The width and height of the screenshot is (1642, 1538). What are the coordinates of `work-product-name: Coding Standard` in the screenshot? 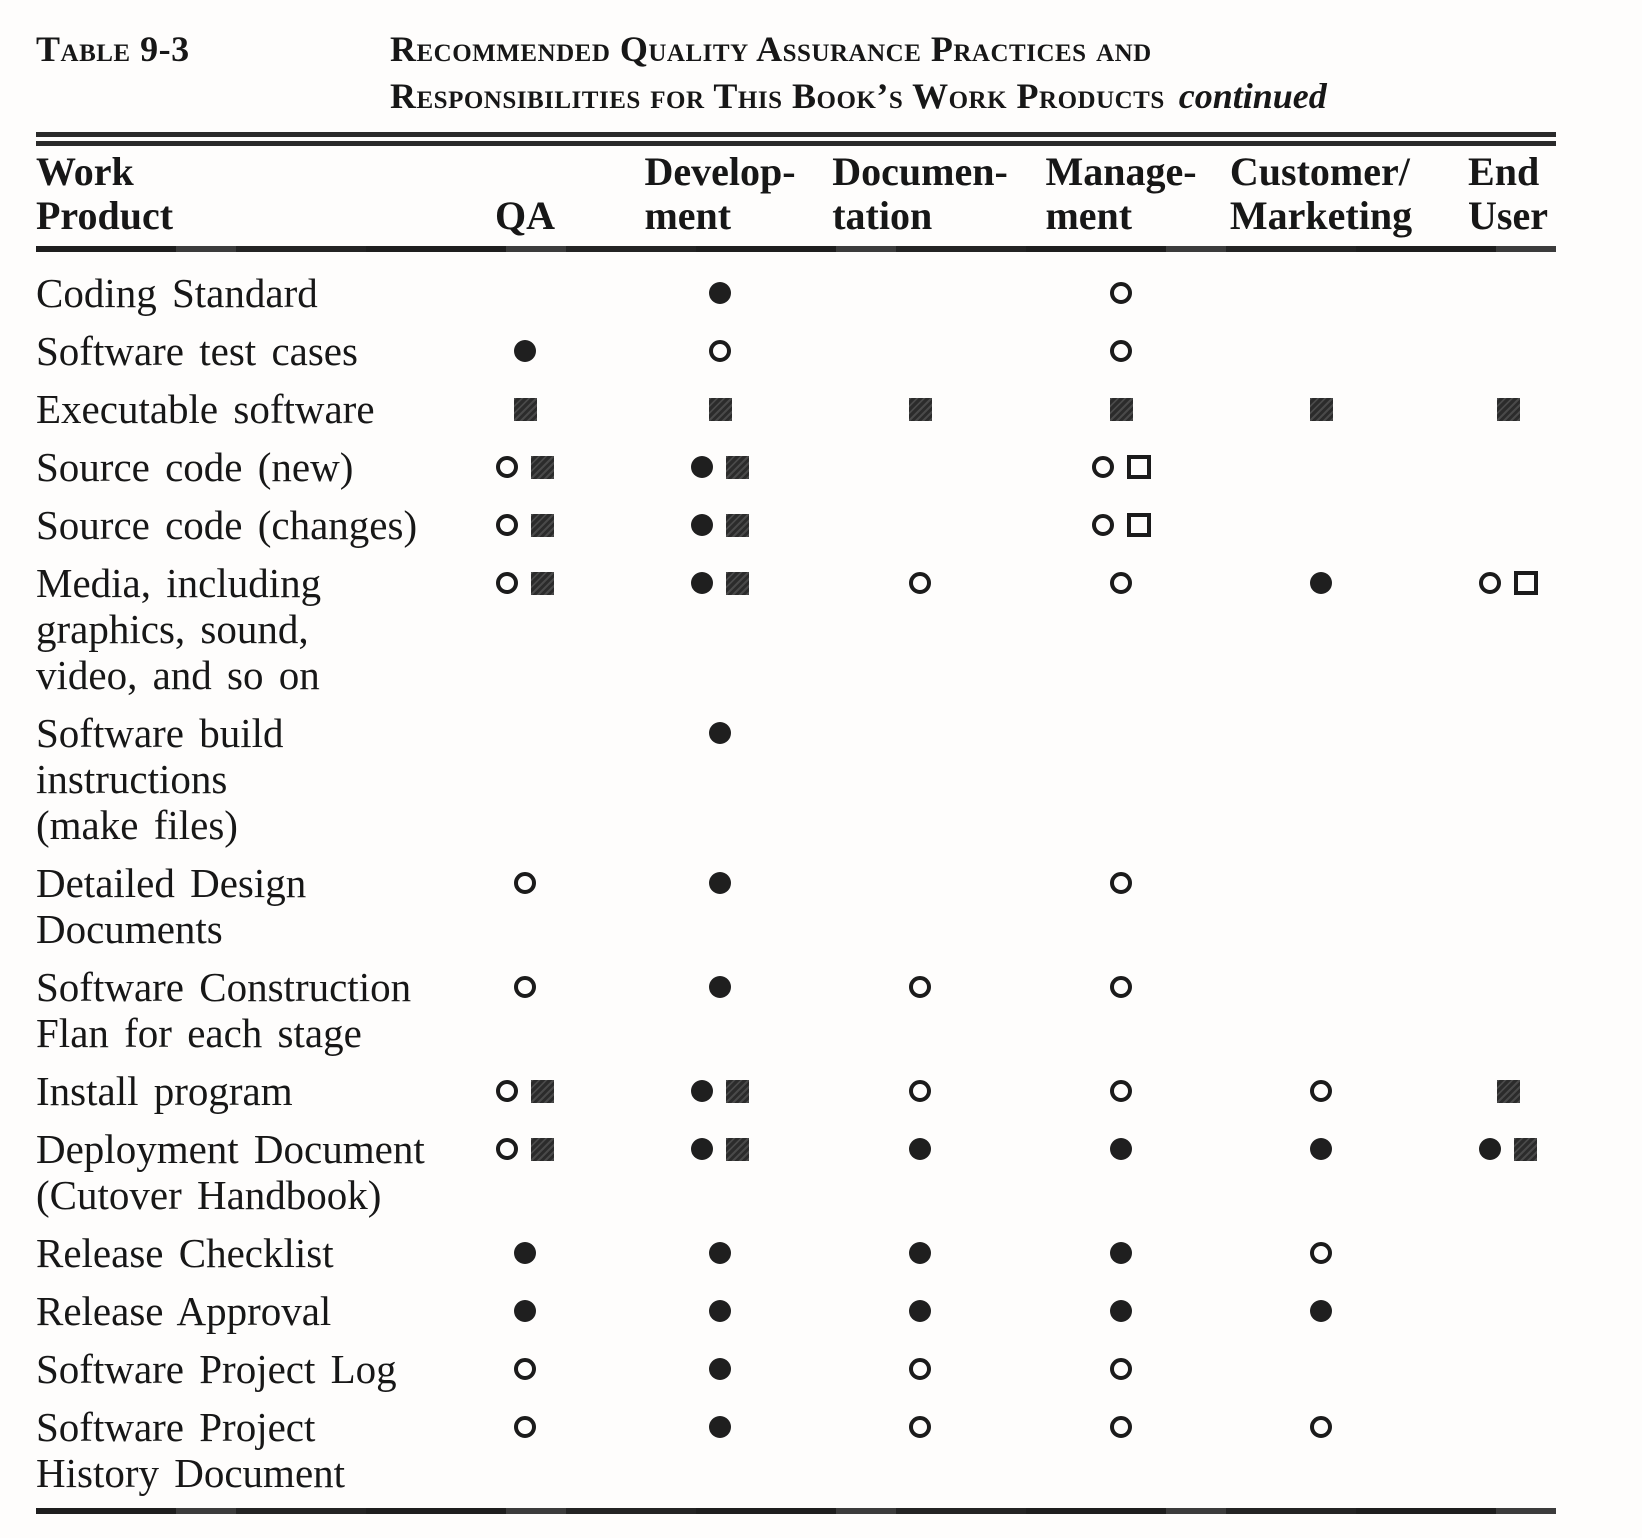 It's located at (177, 293).